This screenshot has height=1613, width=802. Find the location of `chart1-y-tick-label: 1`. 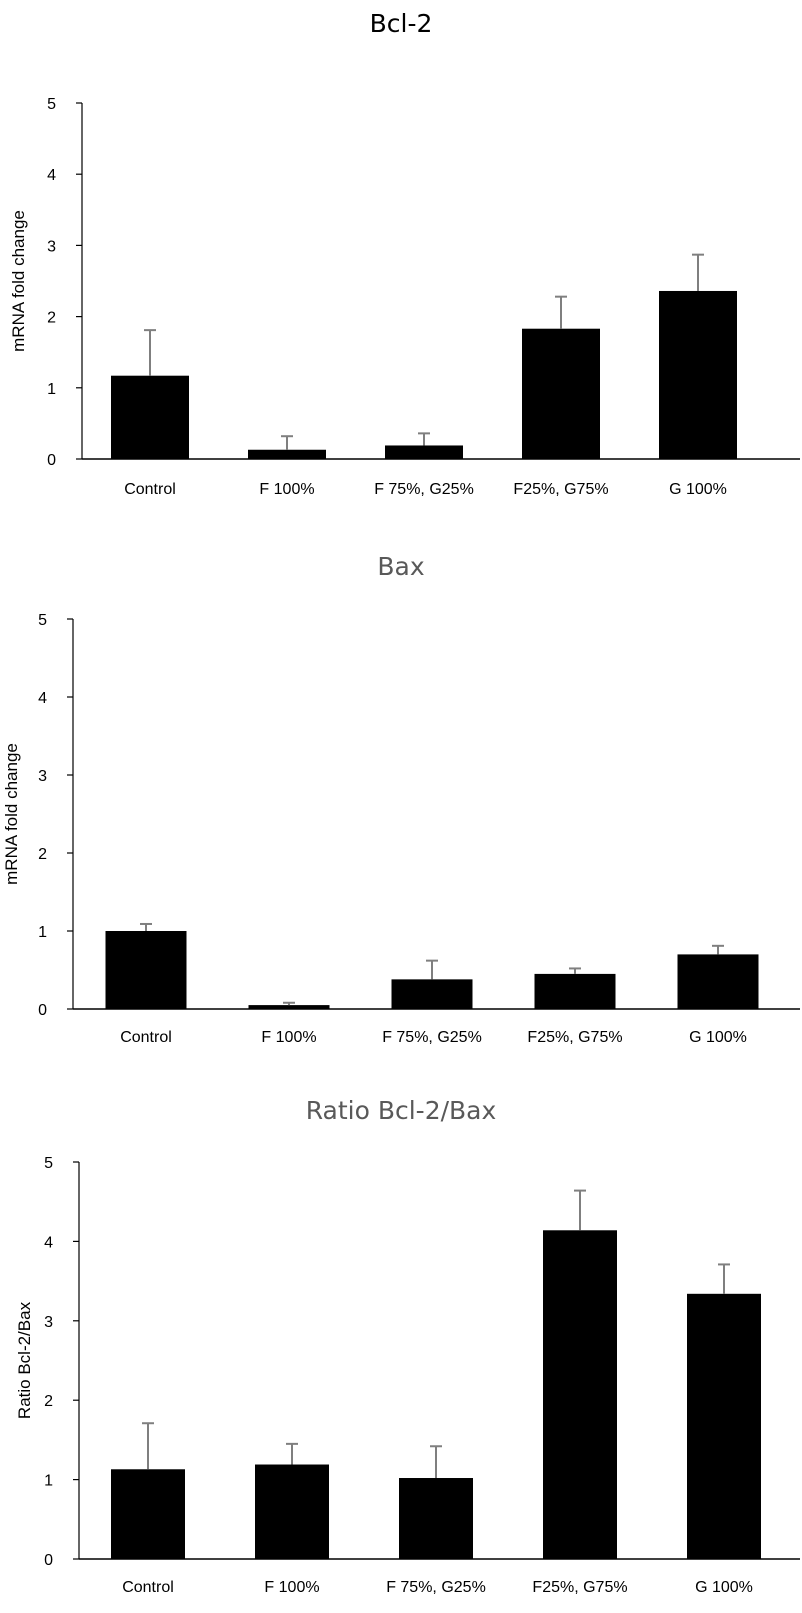

chart1-y-tick-label: 1 is located at coordinates (51, 389).